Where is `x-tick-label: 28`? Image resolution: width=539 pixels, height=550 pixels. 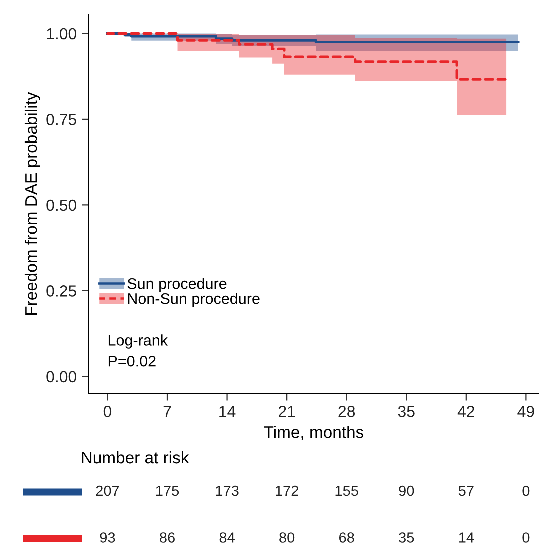
x-tick-label: 28 is located at coordinates (347, 412).